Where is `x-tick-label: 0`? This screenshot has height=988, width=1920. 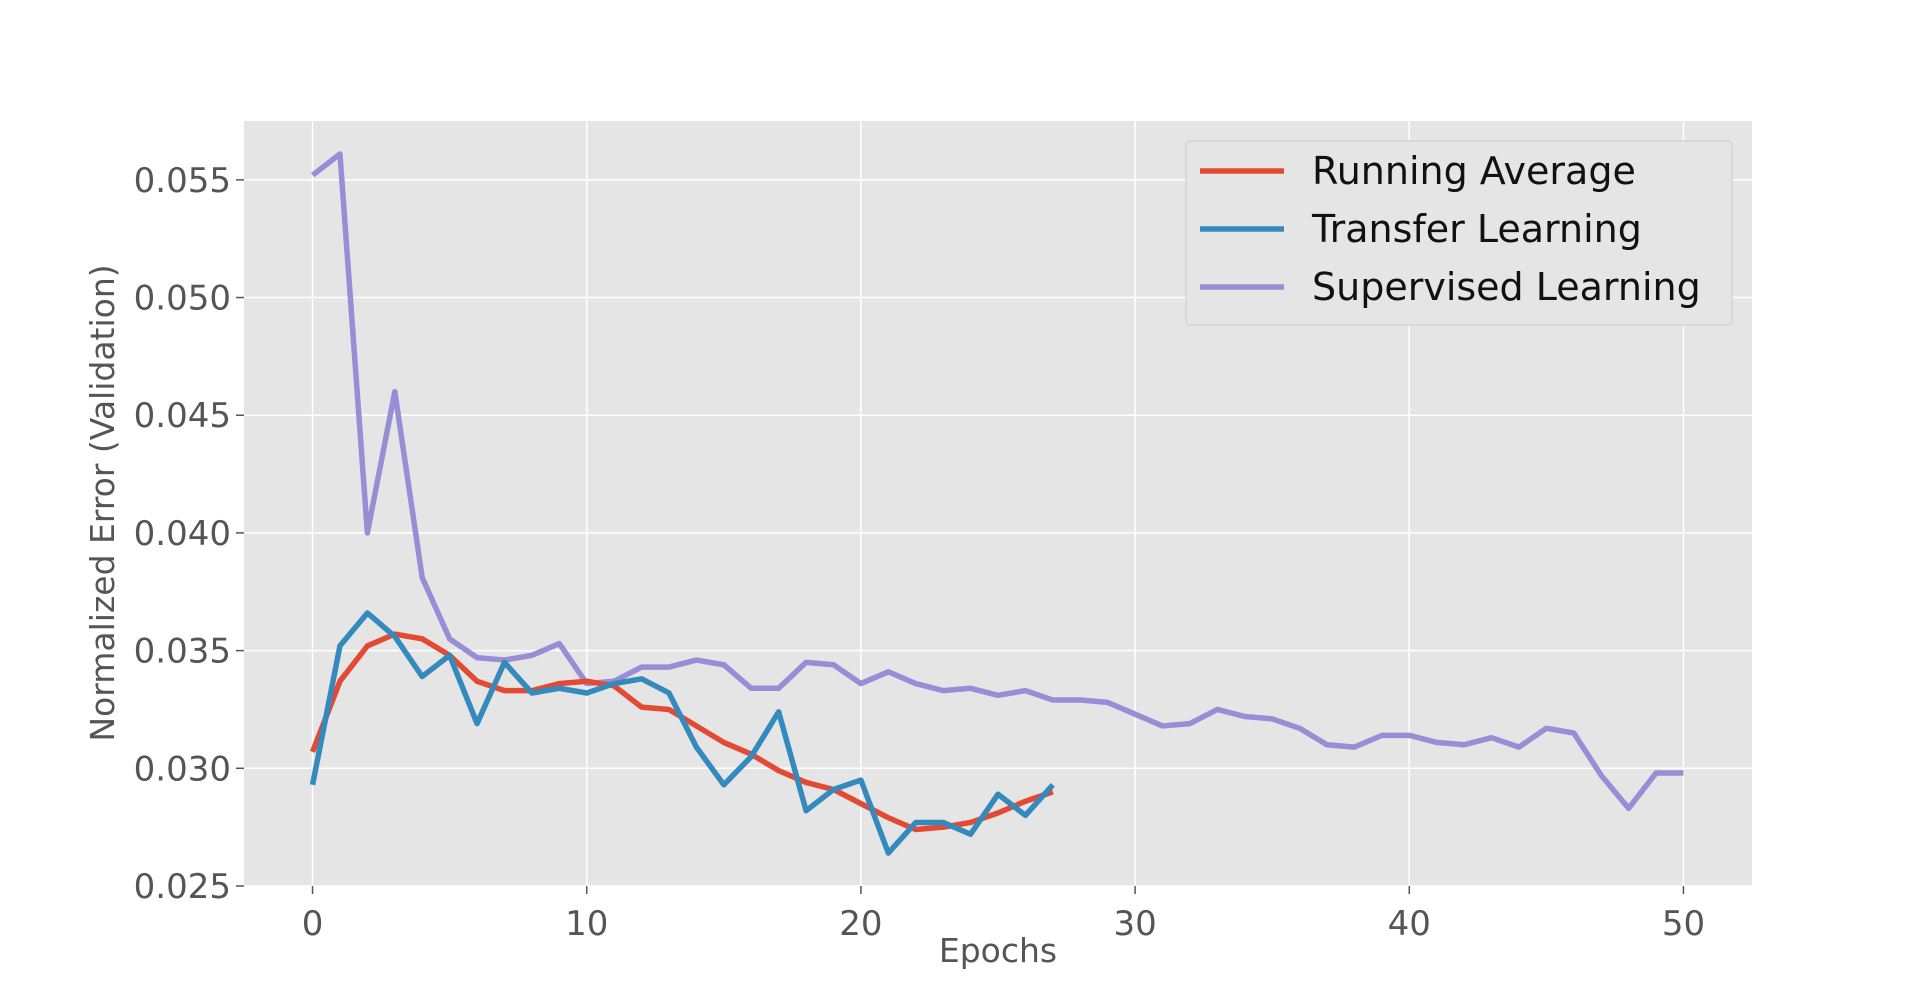 x-tick-label: 0 is located at coordinates (313, 924).